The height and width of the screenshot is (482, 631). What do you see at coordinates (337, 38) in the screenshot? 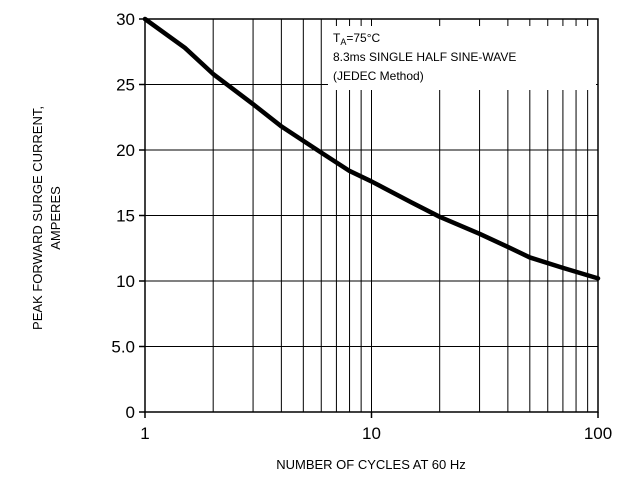
I see `annotation-t: T` at bounding box center [337, 38].